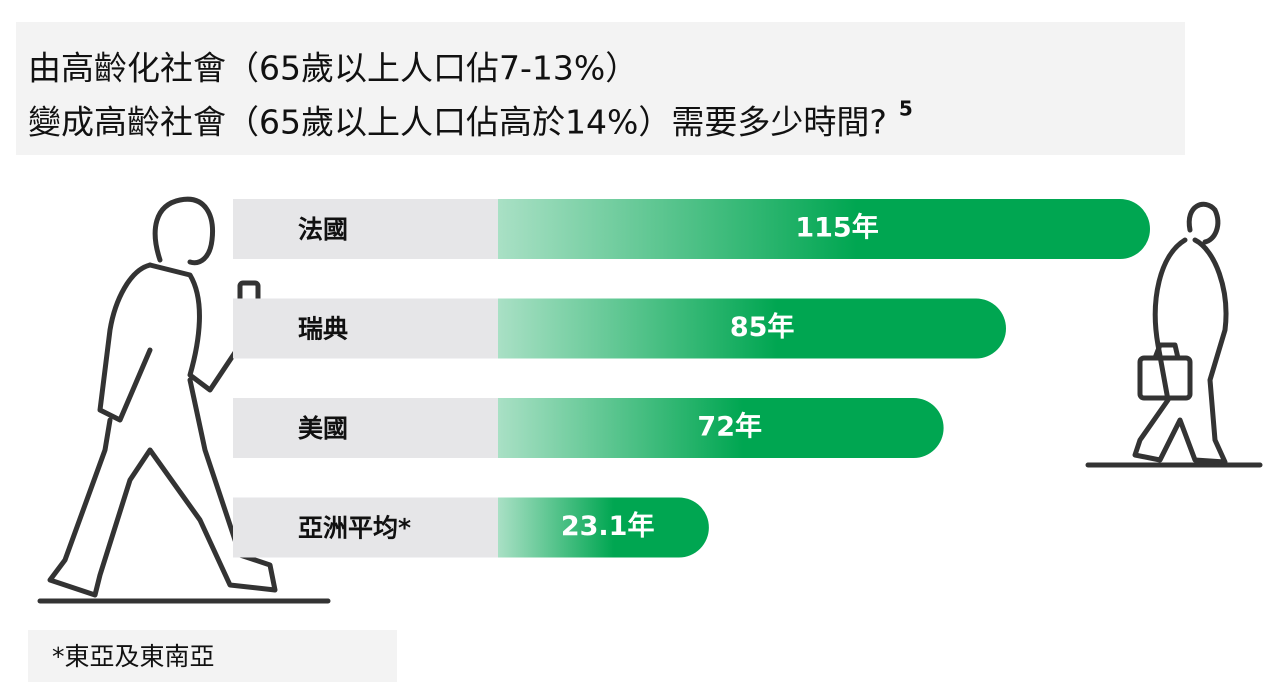 This screenshot has height=699, width=1280. I want to click on footnote: *東亞及東南亞, so click(133, 656).